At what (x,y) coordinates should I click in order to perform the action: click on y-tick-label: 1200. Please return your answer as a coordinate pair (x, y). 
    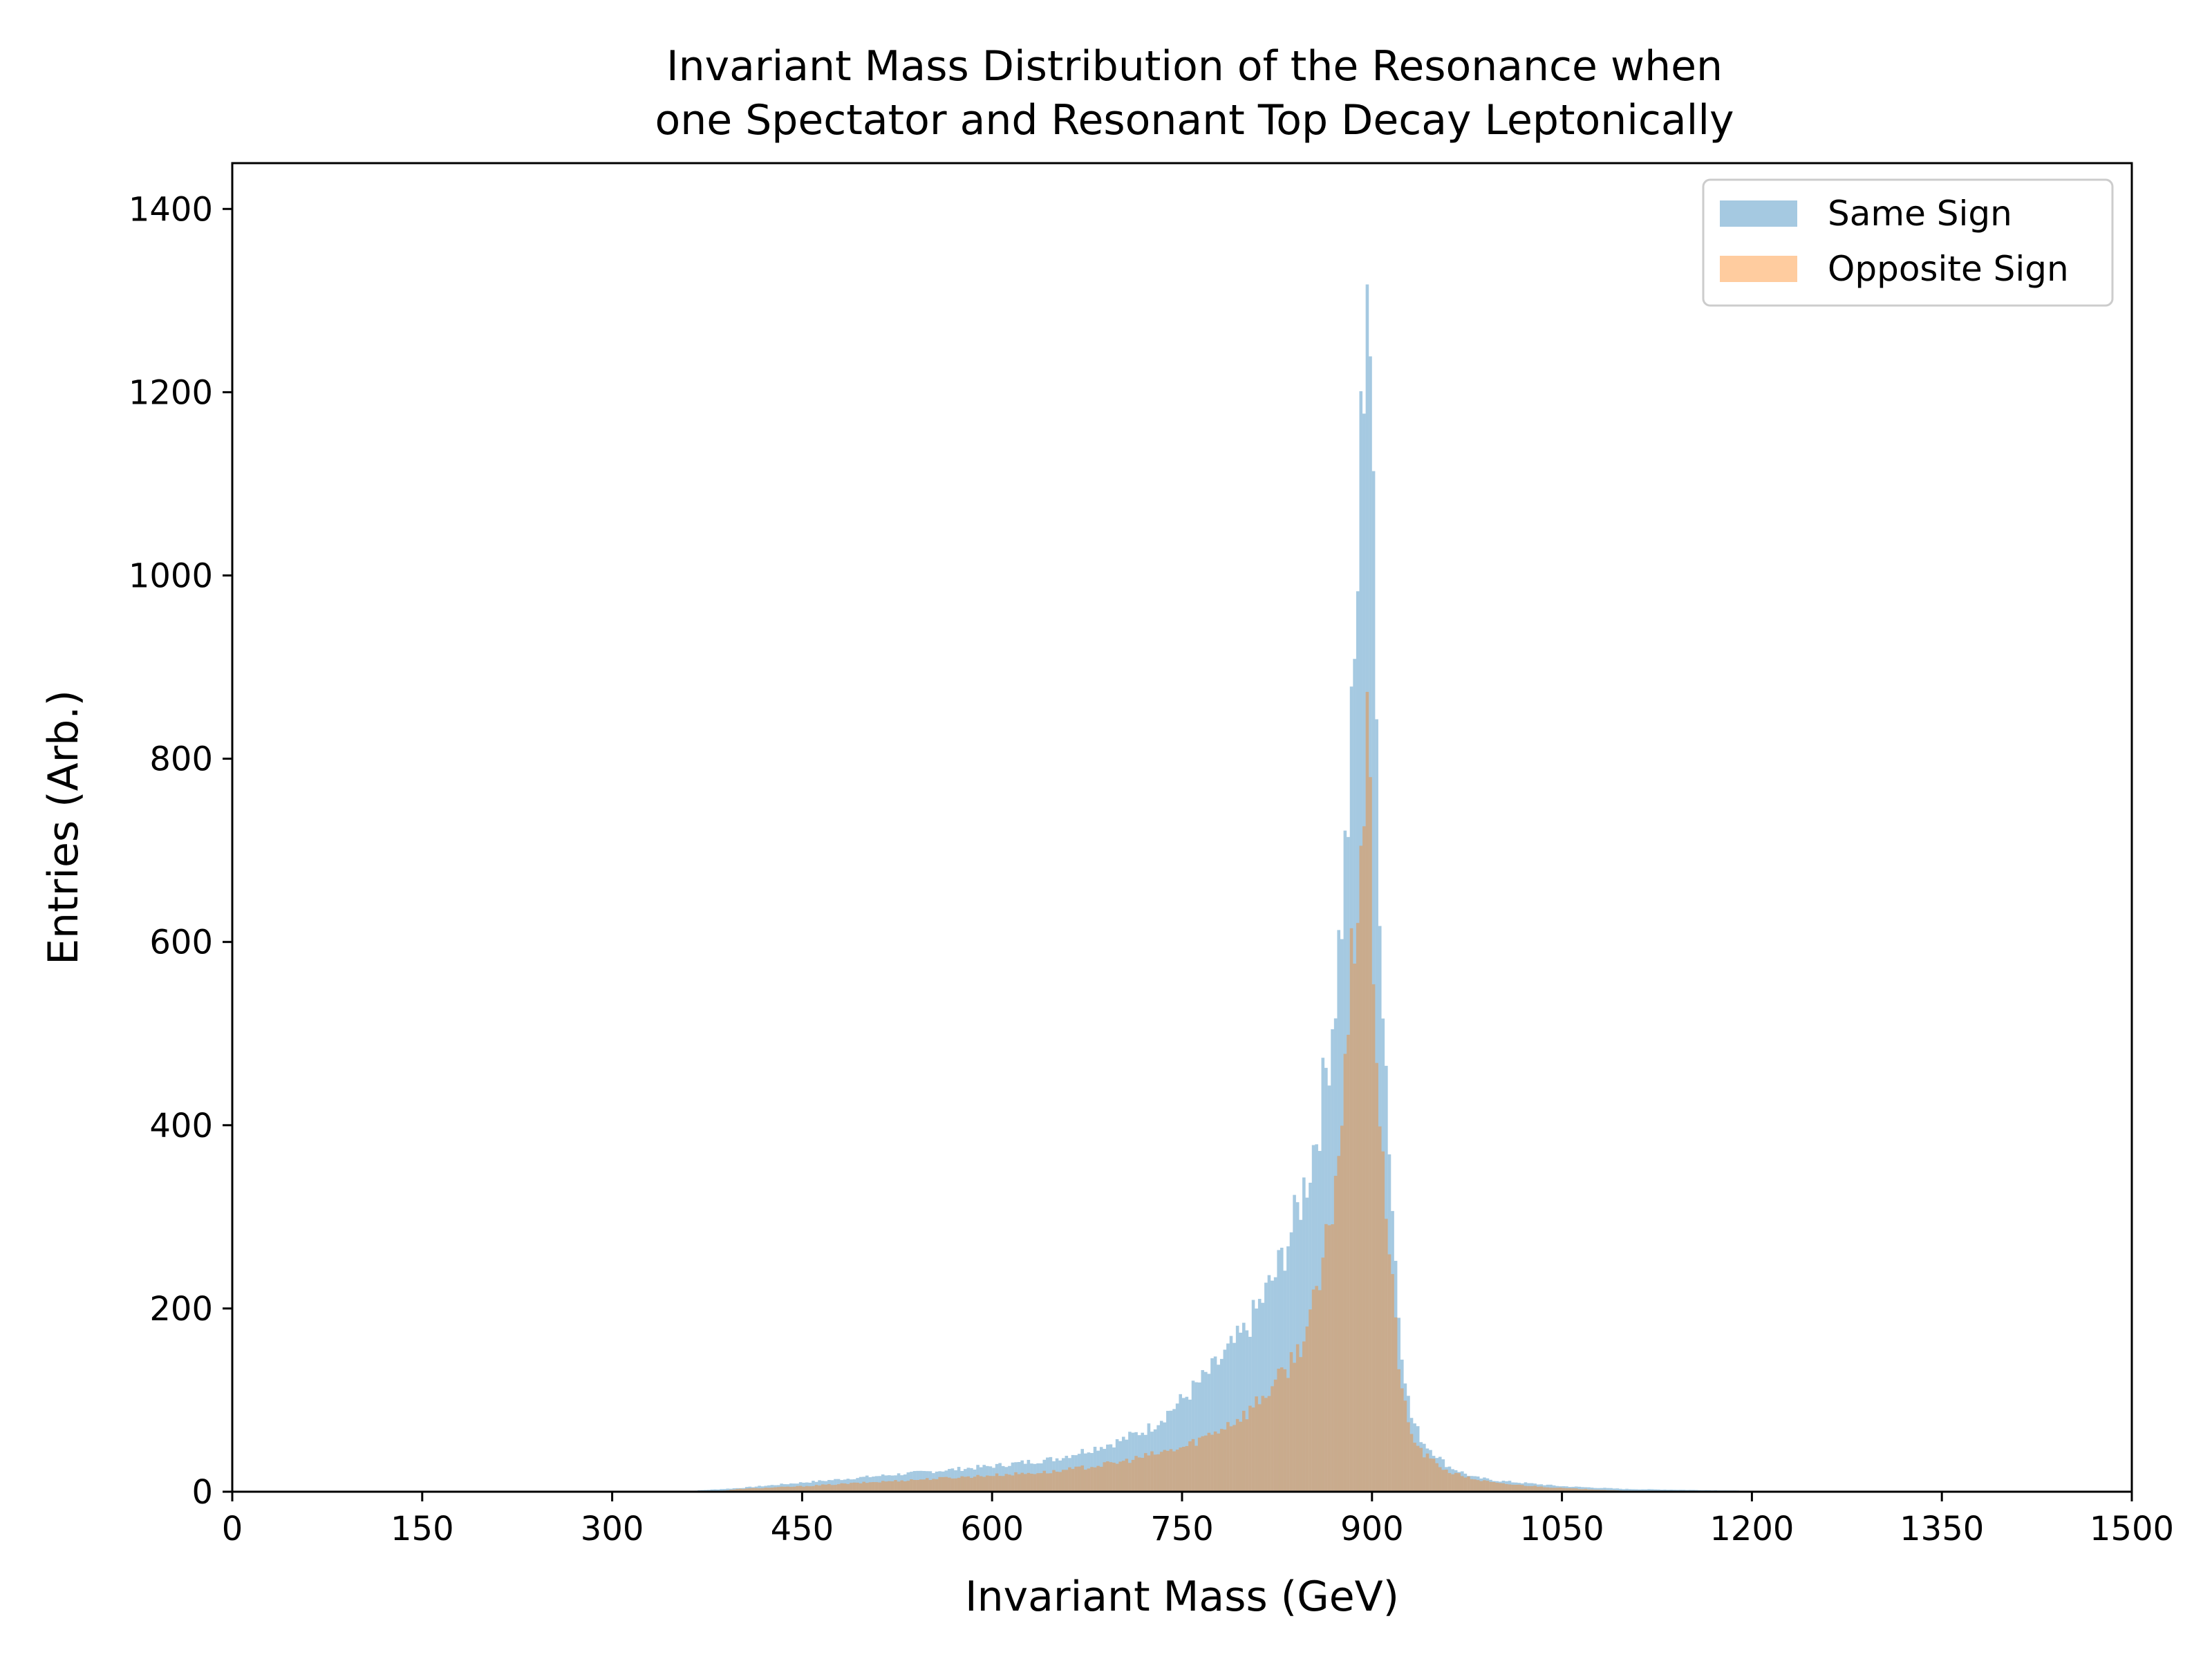
    Looking at the image, I should click on (171, 392).